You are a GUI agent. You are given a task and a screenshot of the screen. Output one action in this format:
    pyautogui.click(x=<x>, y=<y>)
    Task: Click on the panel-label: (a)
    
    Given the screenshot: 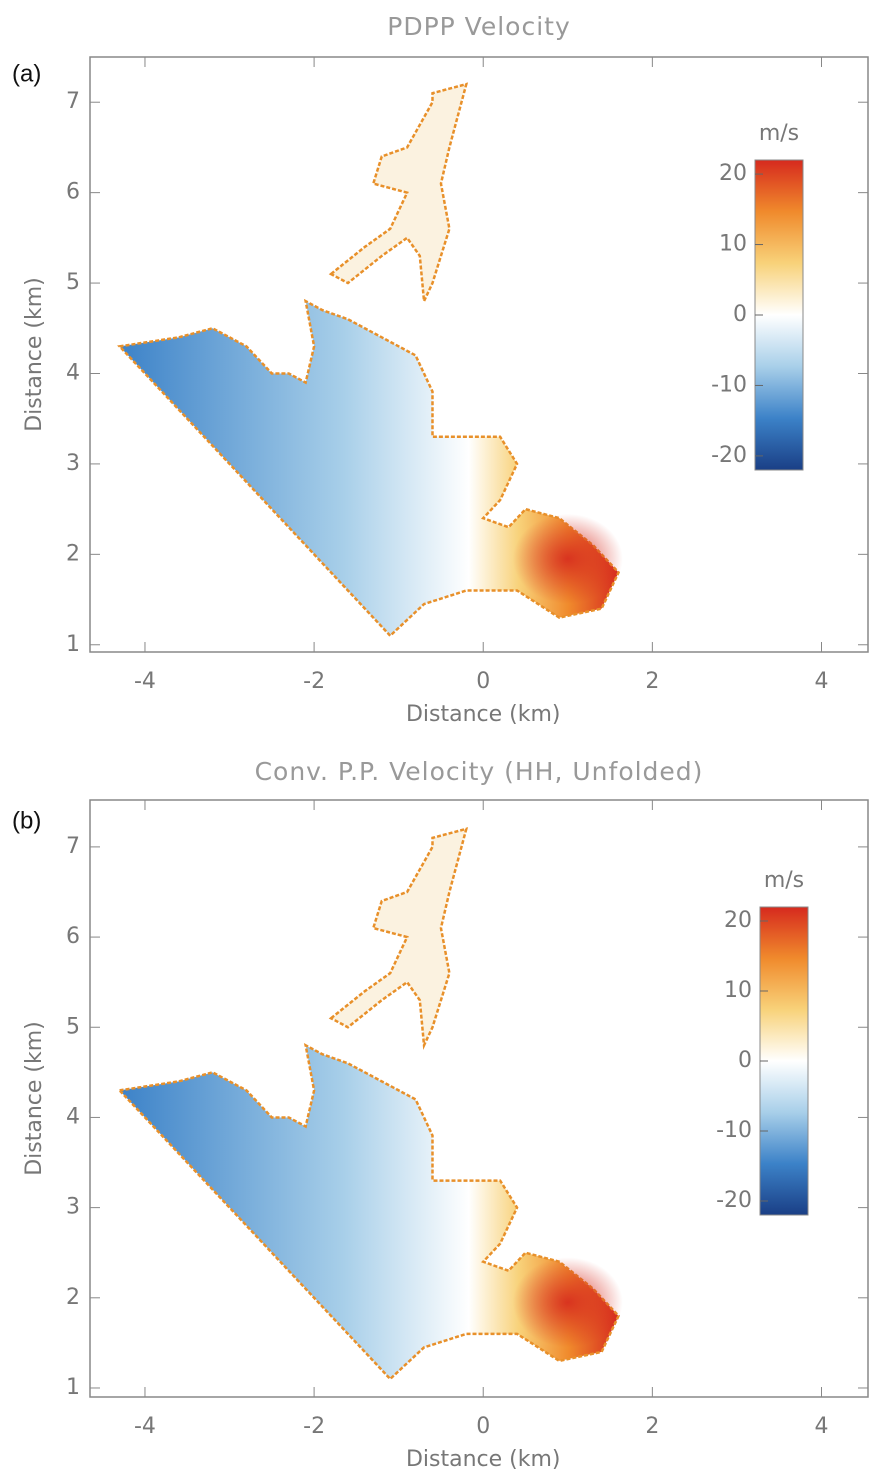 What is the action you would take?
    pyautogui.click(x=26, y=73)
    